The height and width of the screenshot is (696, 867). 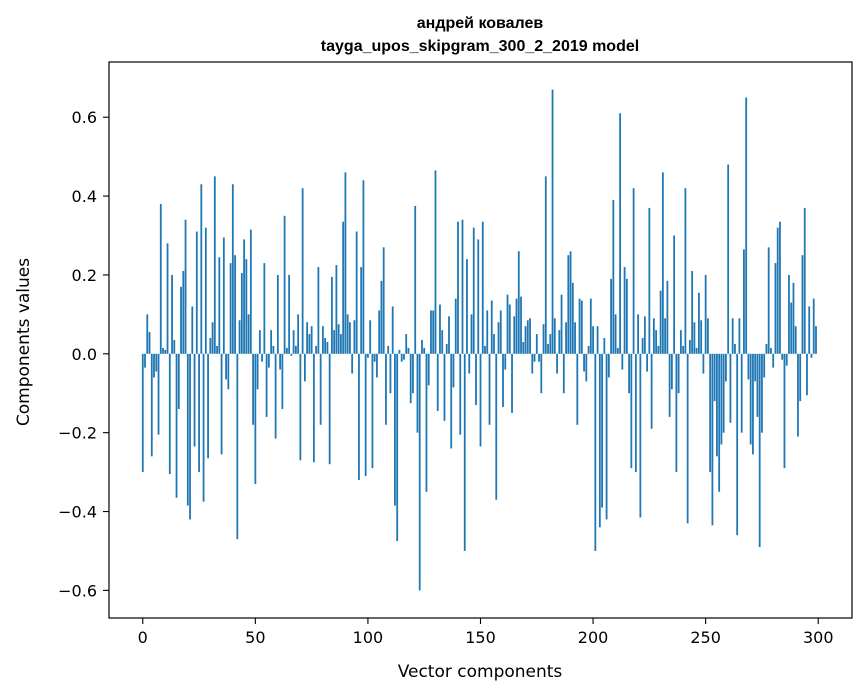 I want to click on x-axis-ticks: 0 50 100 150 200 250 300, so click(x=486, y=632).